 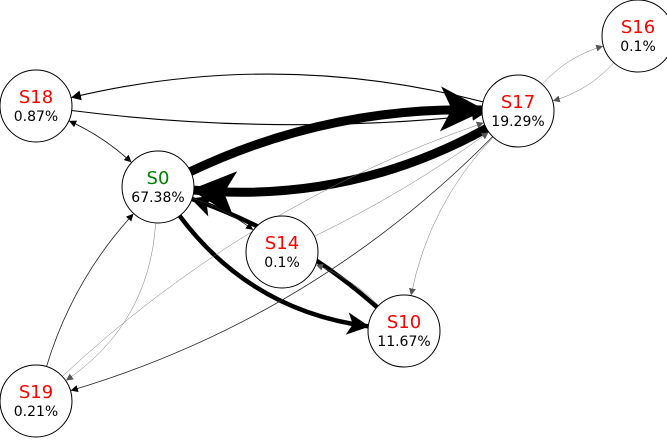 I want to click on edge-s0-to-s10, so click(x=273, y=274).